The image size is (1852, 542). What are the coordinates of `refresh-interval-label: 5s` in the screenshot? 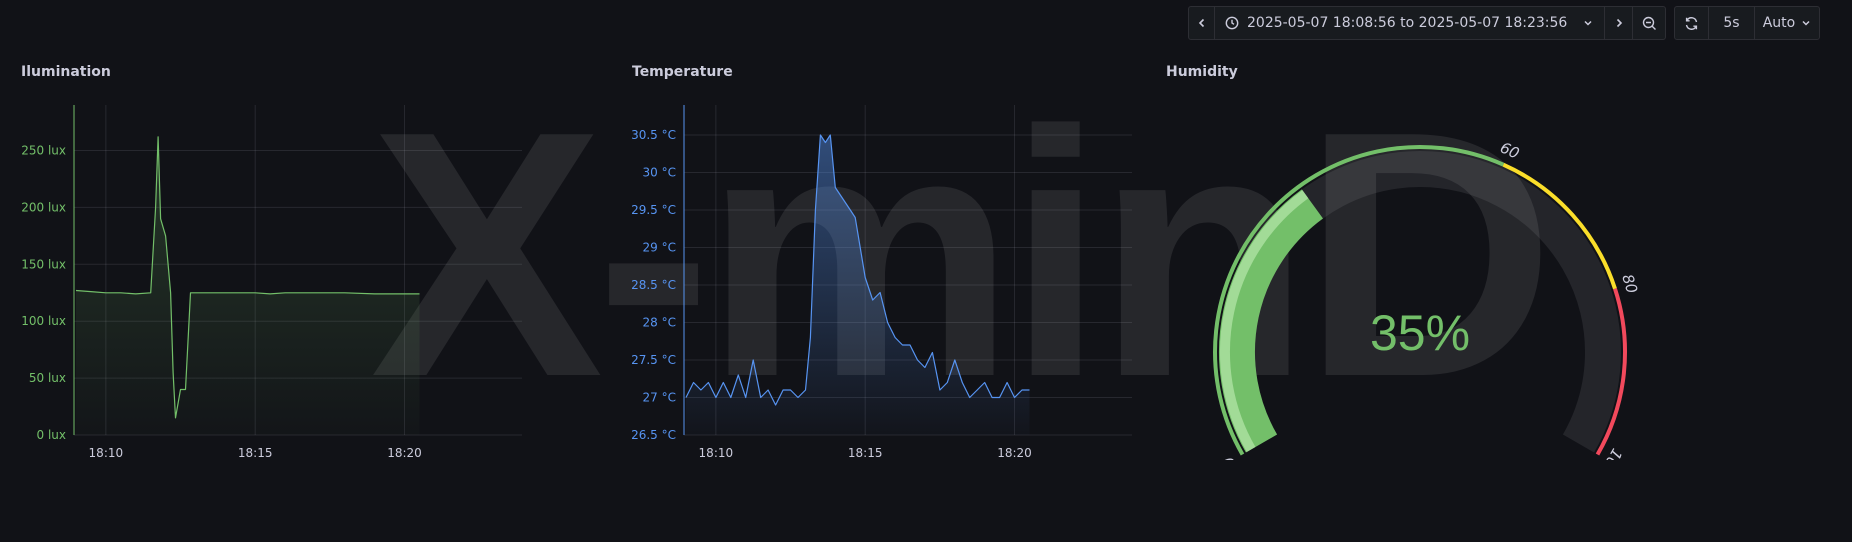 It's located at (1732, 23).